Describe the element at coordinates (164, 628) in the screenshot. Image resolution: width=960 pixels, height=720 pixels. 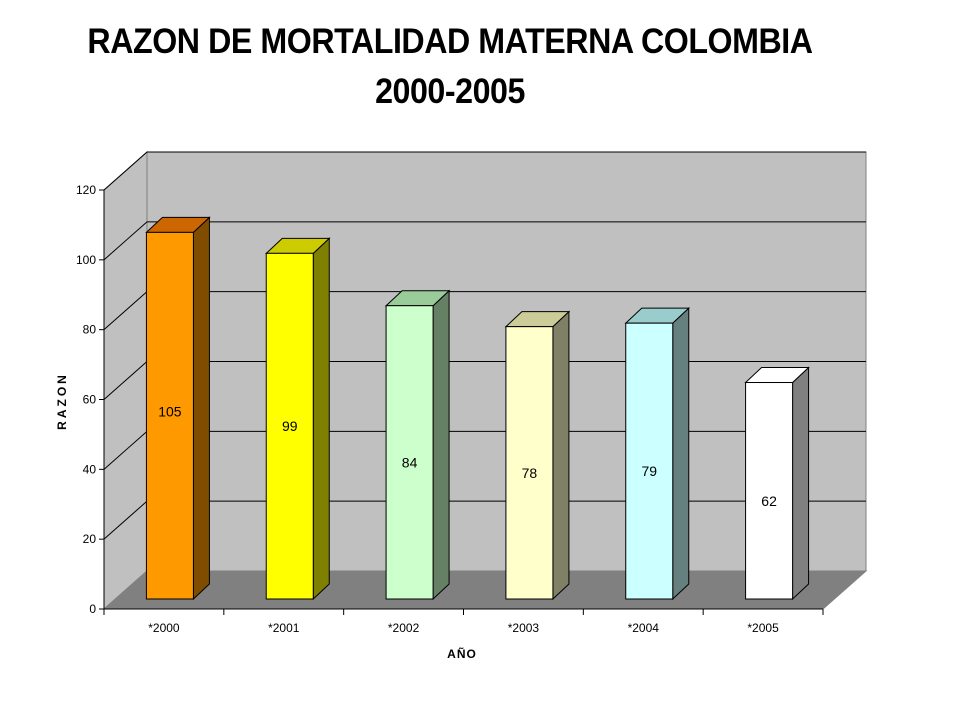
I see `x-tick-label: *2000` at that location.